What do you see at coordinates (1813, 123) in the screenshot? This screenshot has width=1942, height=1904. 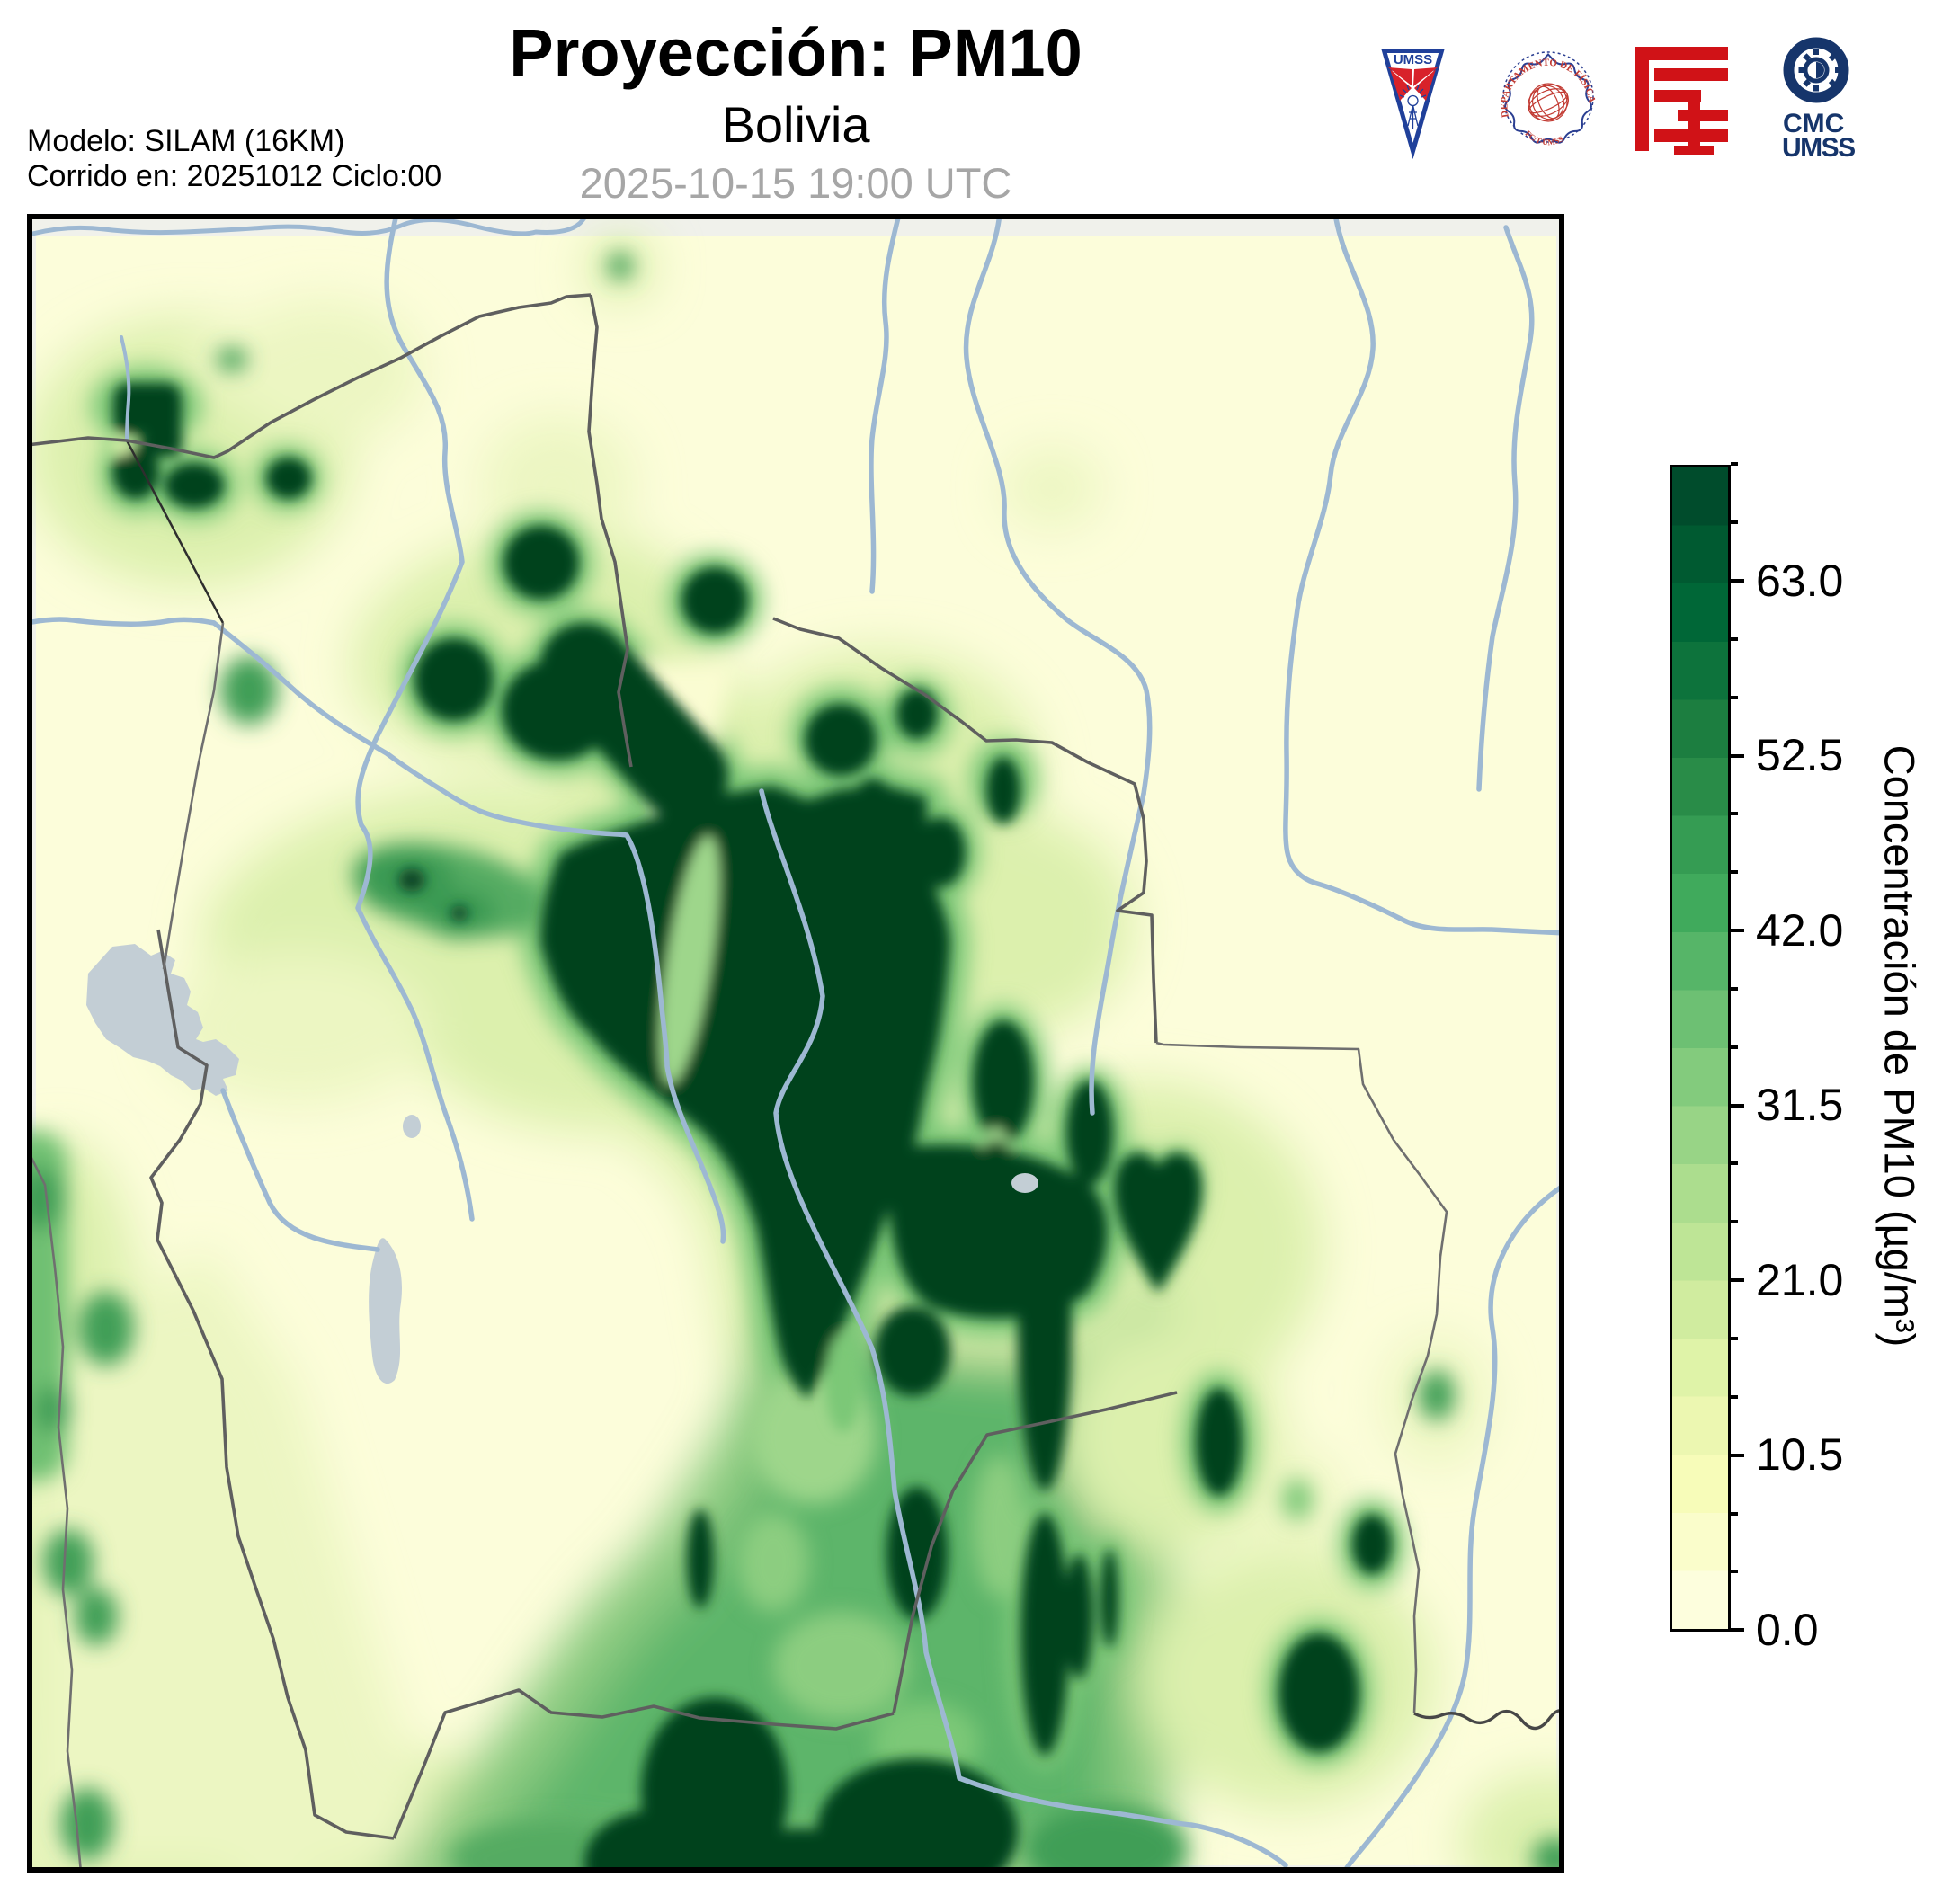 I see `svg-text: CMC` at bounding box center [1813, 123].